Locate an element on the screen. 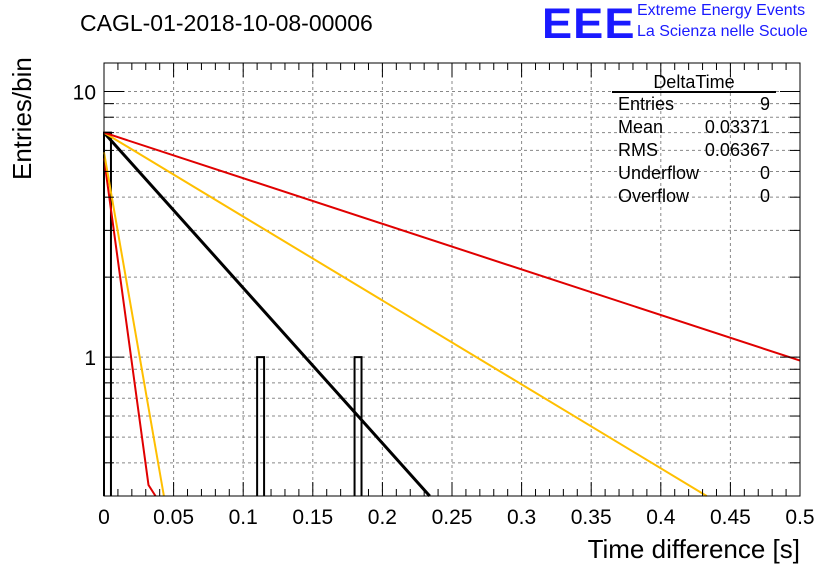 This screenshot has width=836, height=572. y-tick-label: 10 is located at coordinates (84, 92).